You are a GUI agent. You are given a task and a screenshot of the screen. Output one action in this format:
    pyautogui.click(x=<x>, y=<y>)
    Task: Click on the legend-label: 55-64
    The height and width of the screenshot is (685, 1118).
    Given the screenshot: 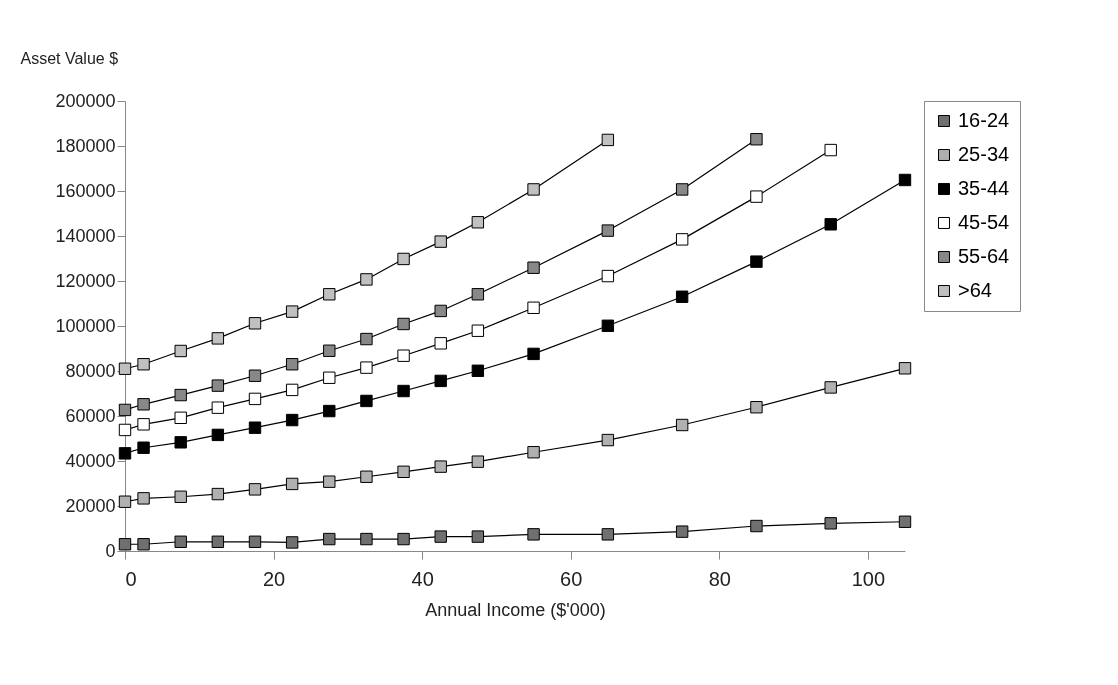 What is the action you would take?
    pyautogui.click(x=984, y=256)
    